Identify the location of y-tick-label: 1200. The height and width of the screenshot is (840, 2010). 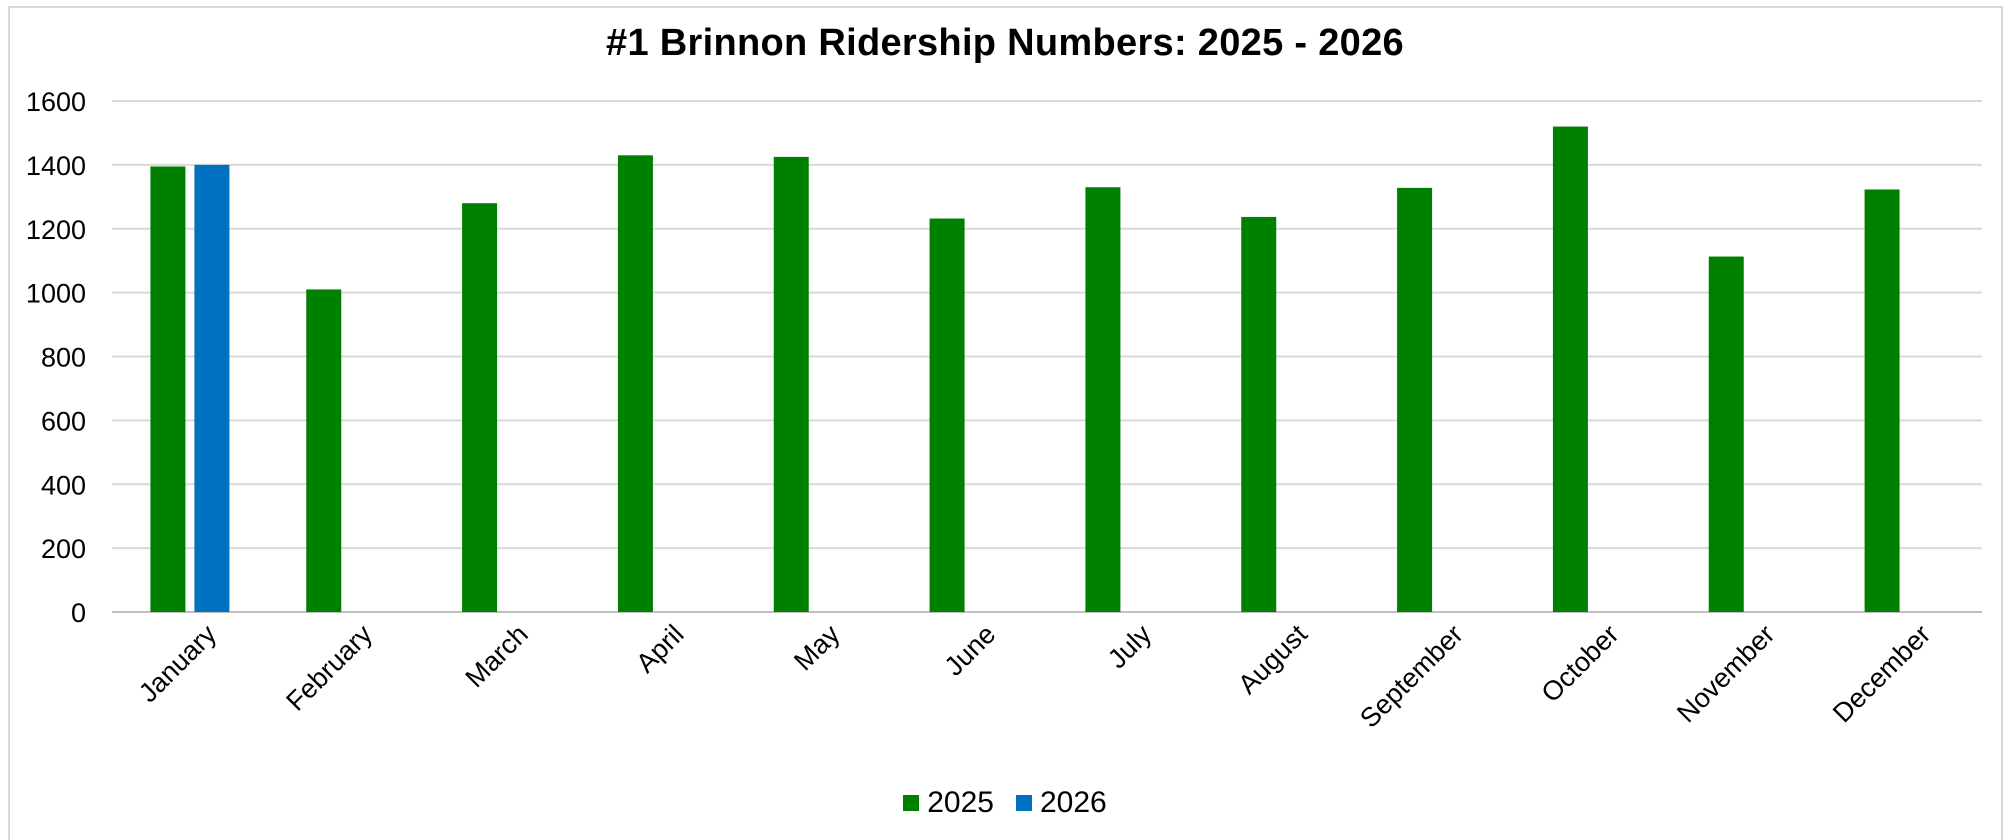
(56, 230).